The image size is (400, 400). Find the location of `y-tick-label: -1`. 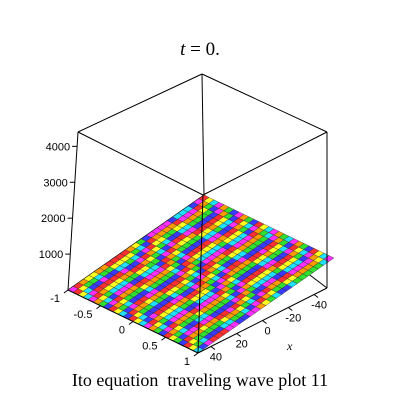

y-tick-label: -1 is located at coordinates (55, 299).